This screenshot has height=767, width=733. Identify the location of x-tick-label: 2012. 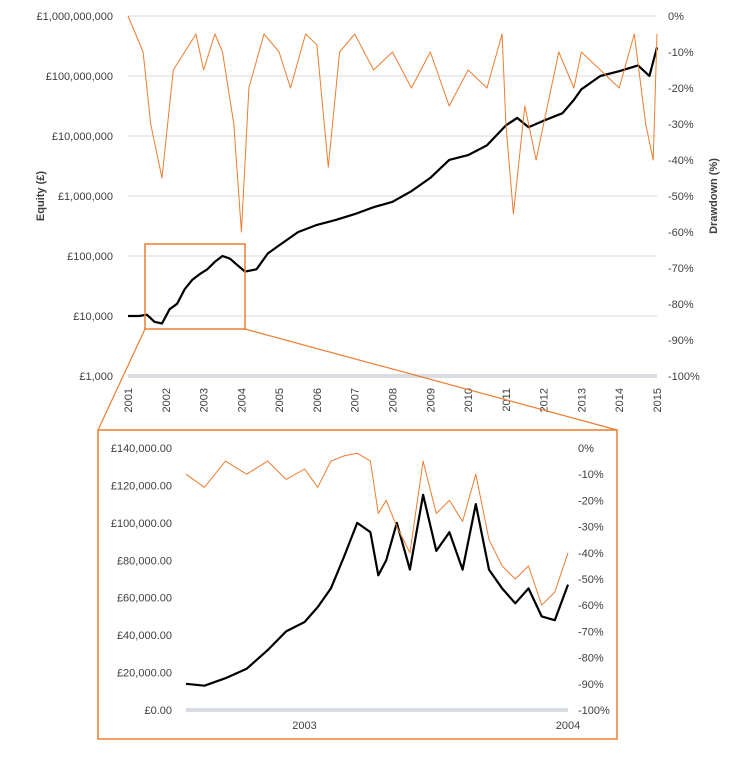
(545, 400).